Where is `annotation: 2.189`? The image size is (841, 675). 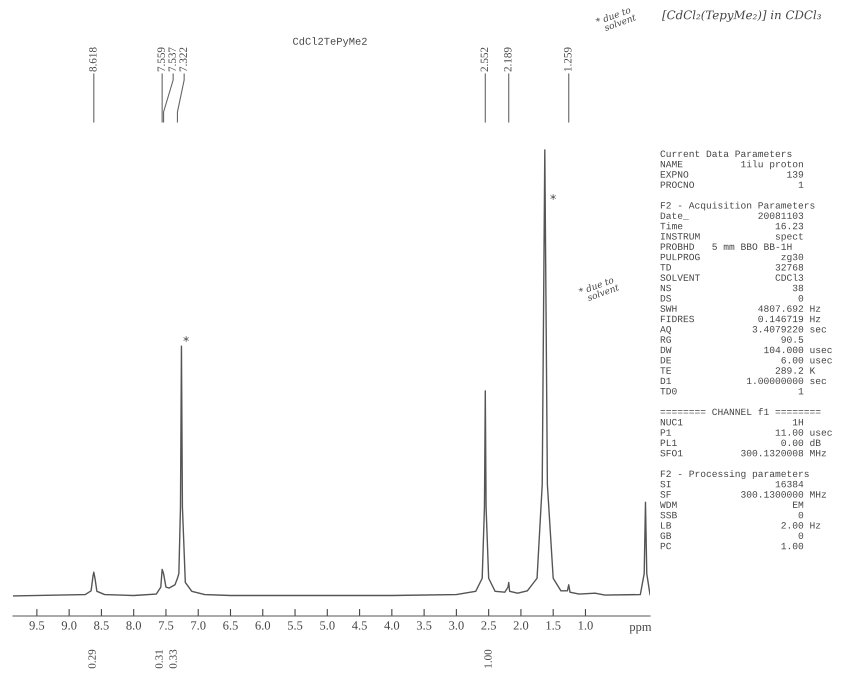
annotation: 2.189 is located at coordinates (508, 59).